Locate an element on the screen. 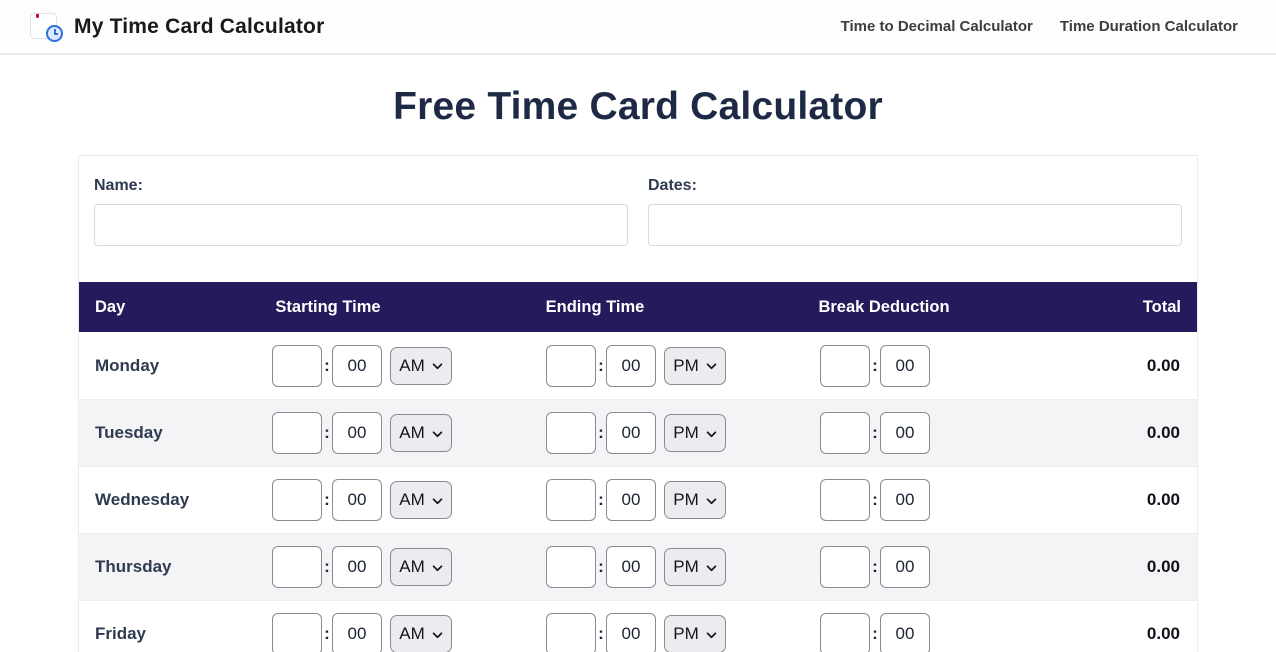  brand-home-link: My Time Card Calculator is located at coordinates (177, 26).